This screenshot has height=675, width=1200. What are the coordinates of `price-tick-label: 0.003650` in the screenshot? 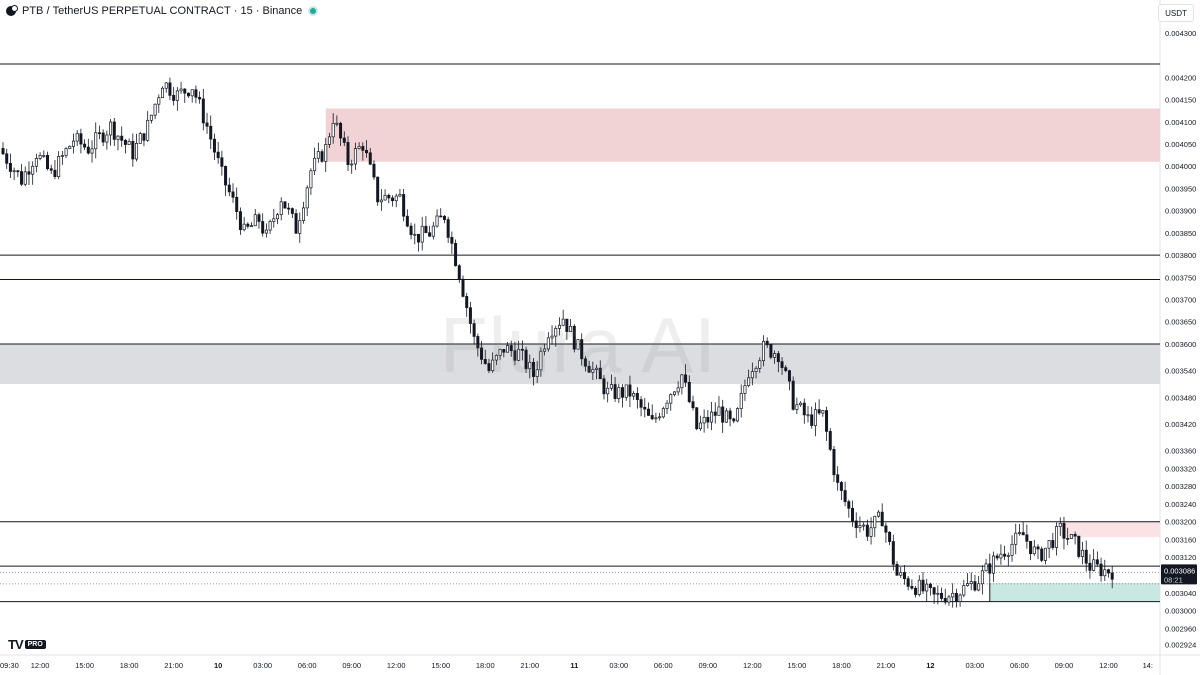 It's located at (1180, 322).